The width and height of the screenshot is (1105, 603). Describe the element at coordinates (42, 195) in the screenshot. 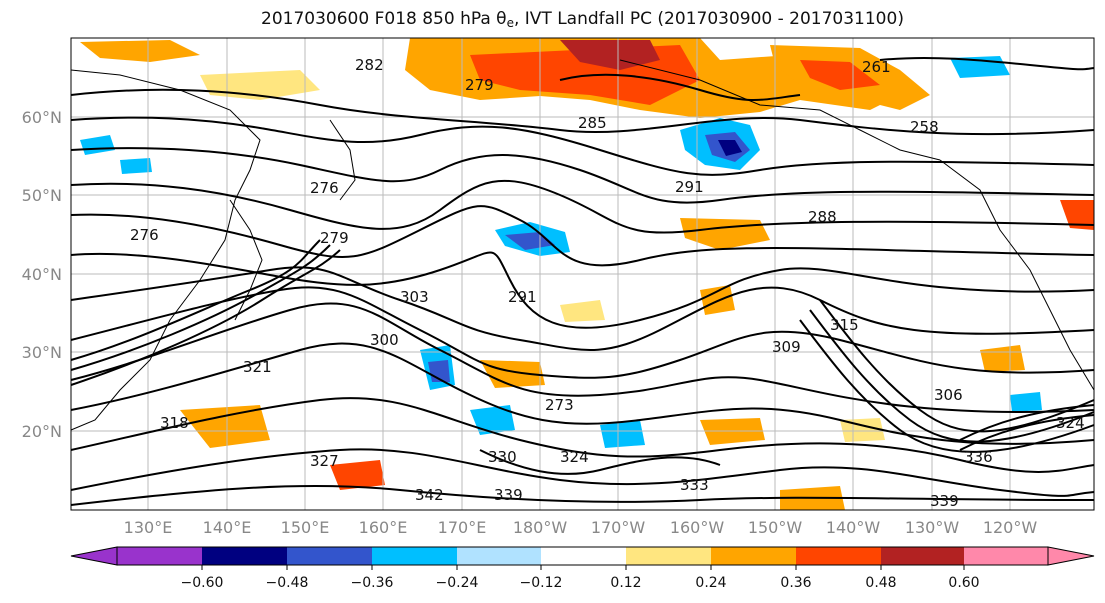

I see `lat-label: 50°N` at that location.